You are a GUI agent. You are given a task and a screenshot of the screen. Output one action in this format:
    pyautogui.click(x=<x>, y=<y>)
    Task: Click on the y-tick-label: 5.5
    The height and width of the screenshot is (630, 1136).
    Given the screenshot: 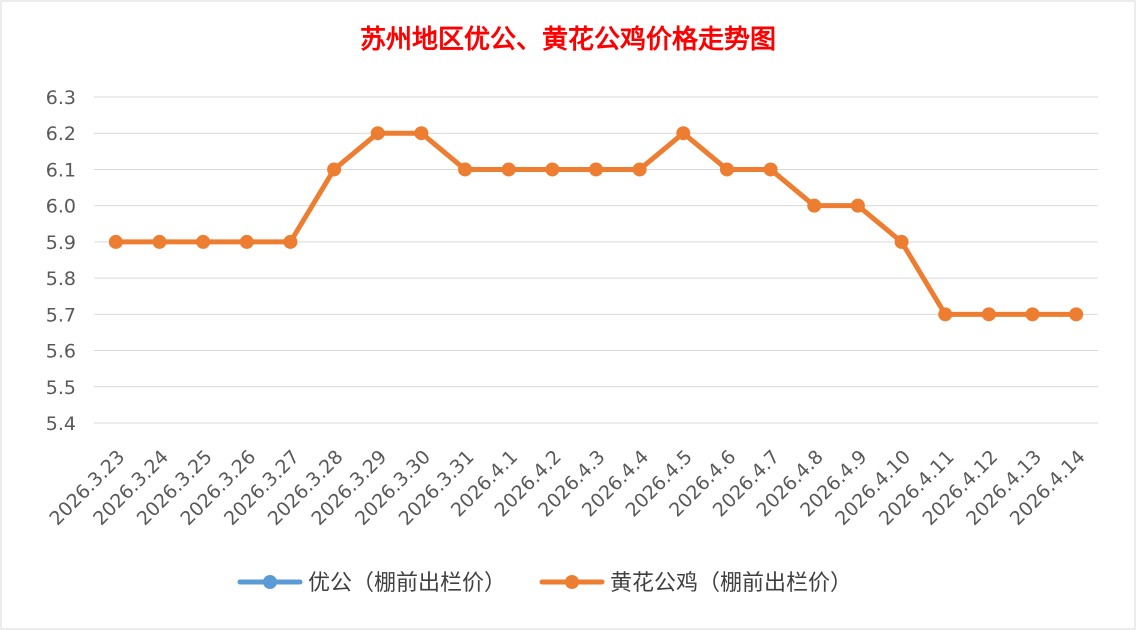 What is the action you would take?
    pyautogui.click(x=61, y=388)
    